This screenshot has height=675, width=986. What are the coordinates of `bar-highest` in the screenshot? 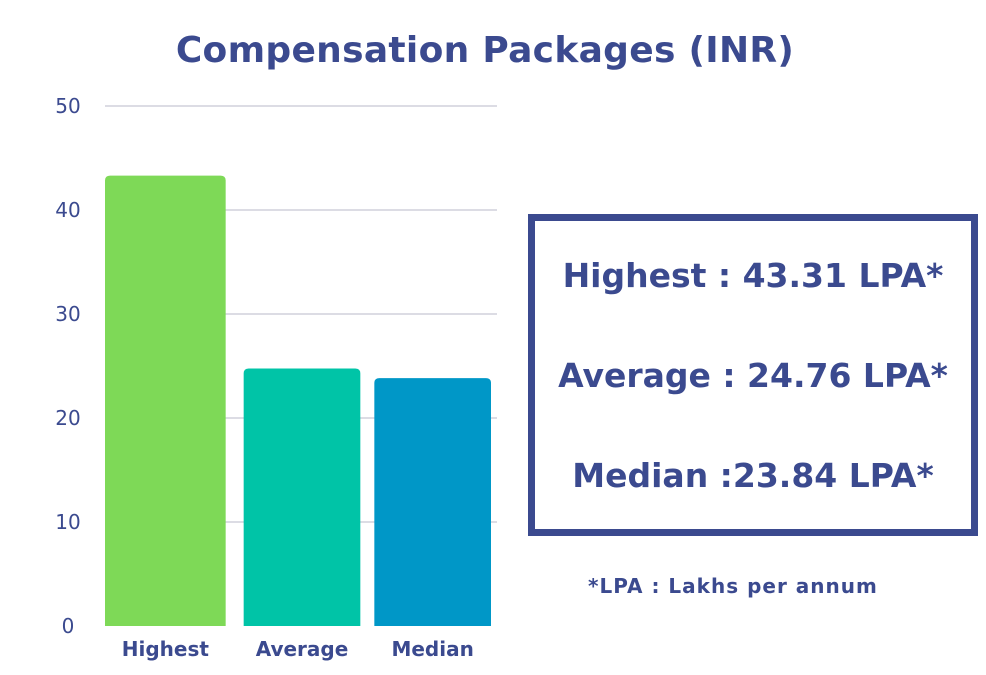 It's located at (165, 401).